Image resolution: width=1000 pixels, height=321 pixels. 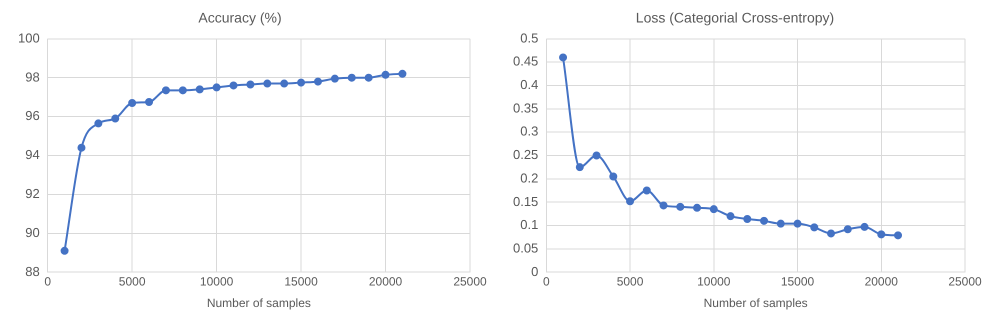 I want to click on y-tick-label: 96, so click(x=32, y=116).